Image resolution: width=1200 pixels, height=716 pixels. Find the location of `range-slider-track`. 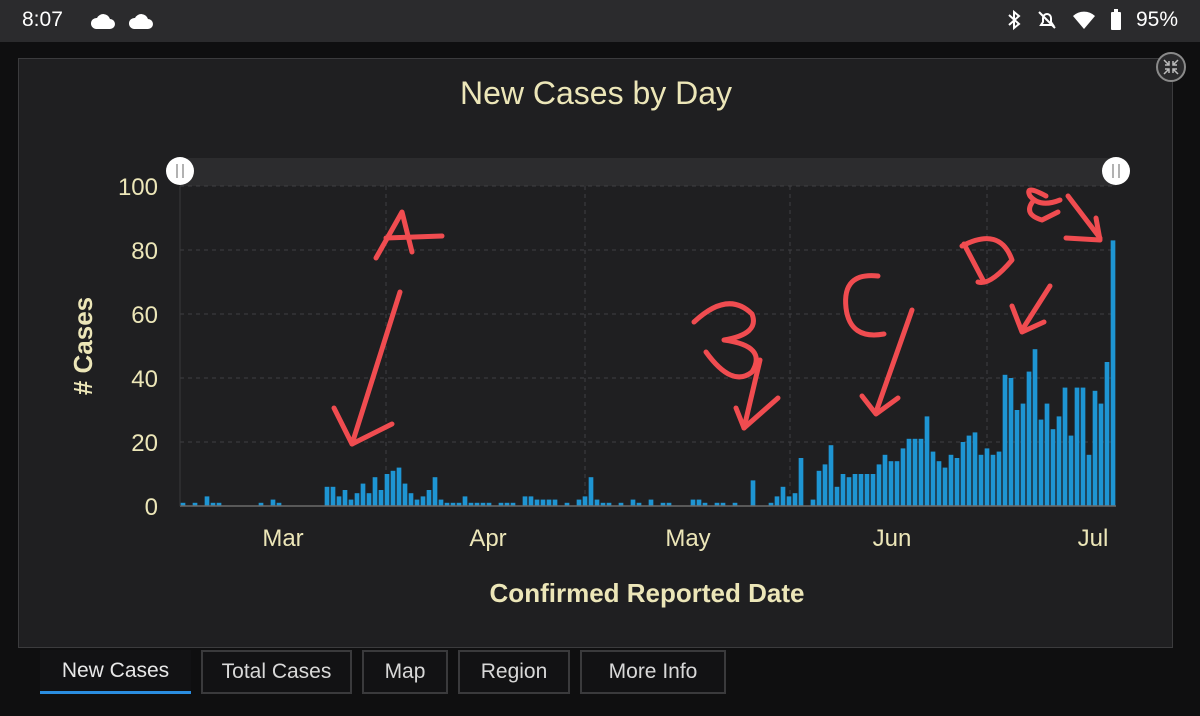

range-slider-track is located at coordinates (648, 172).